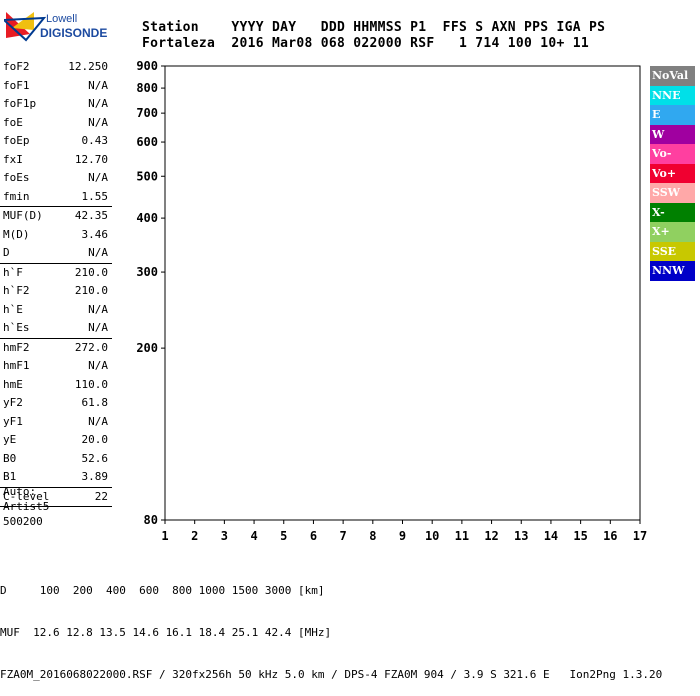 The width and height of the screenshot is (700, 696). I want to click on param-row: M(D) 3.46, so click(56, 235).